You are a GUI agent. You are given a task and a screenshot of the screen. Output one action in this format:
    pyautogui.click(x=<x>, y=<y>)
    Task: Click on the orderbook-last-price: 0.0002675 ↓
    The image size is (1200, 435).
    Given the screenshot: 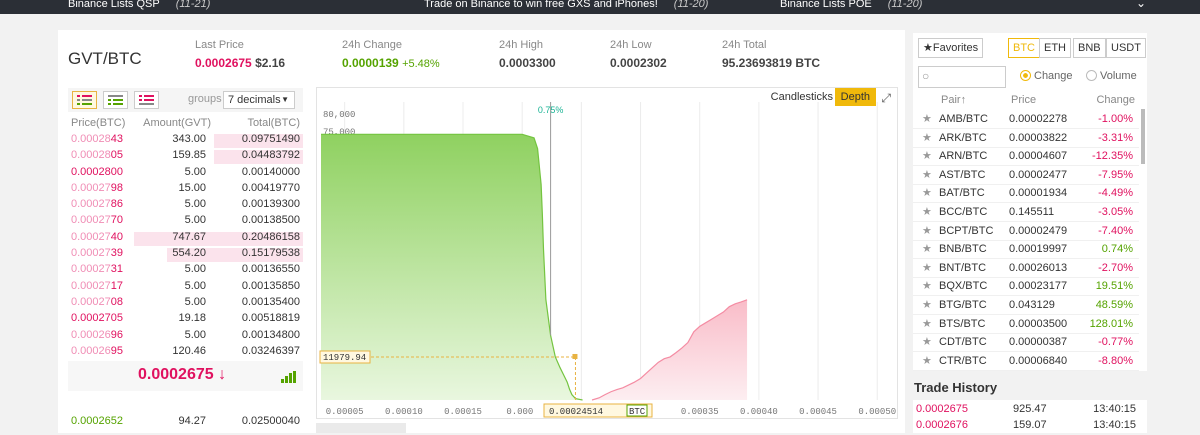 What is the action you would take?
    pyautogui.click(x=182, y=374)
    